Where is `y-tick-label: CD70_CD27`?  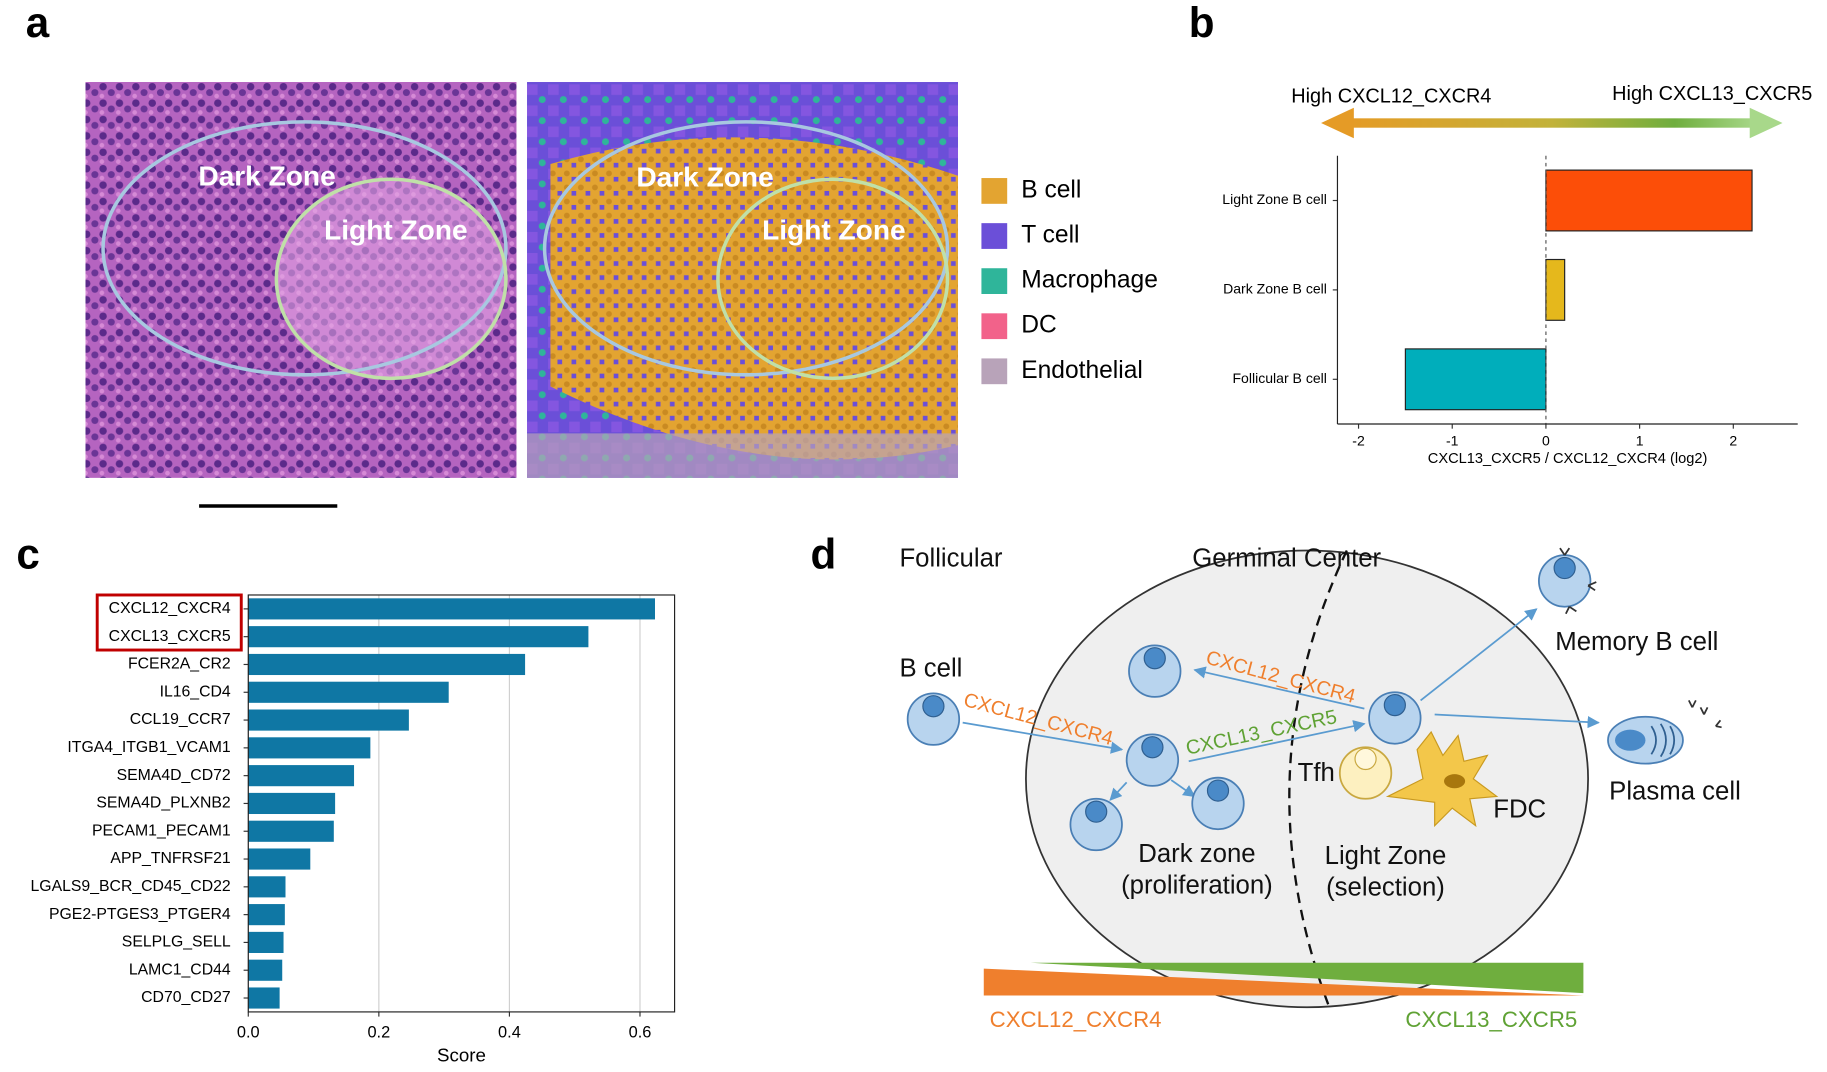
y-tick-label: CD70_CD27 is located at coordinates (186, 997).